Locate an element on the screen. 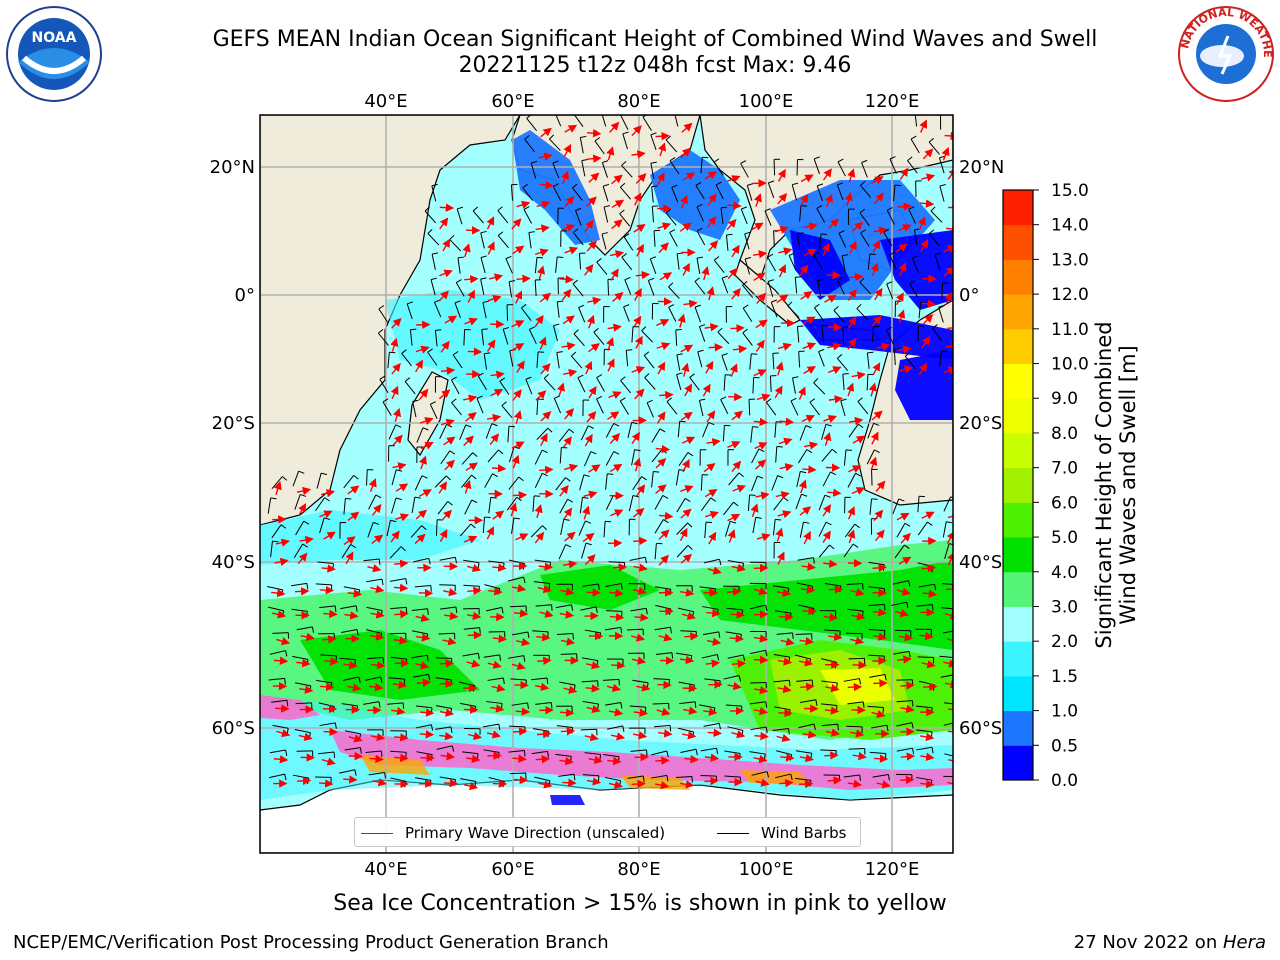 This screenshot has width=1280, height=960. colorbar-tick-label: 3.0 is located at coordinates (1064, 607).